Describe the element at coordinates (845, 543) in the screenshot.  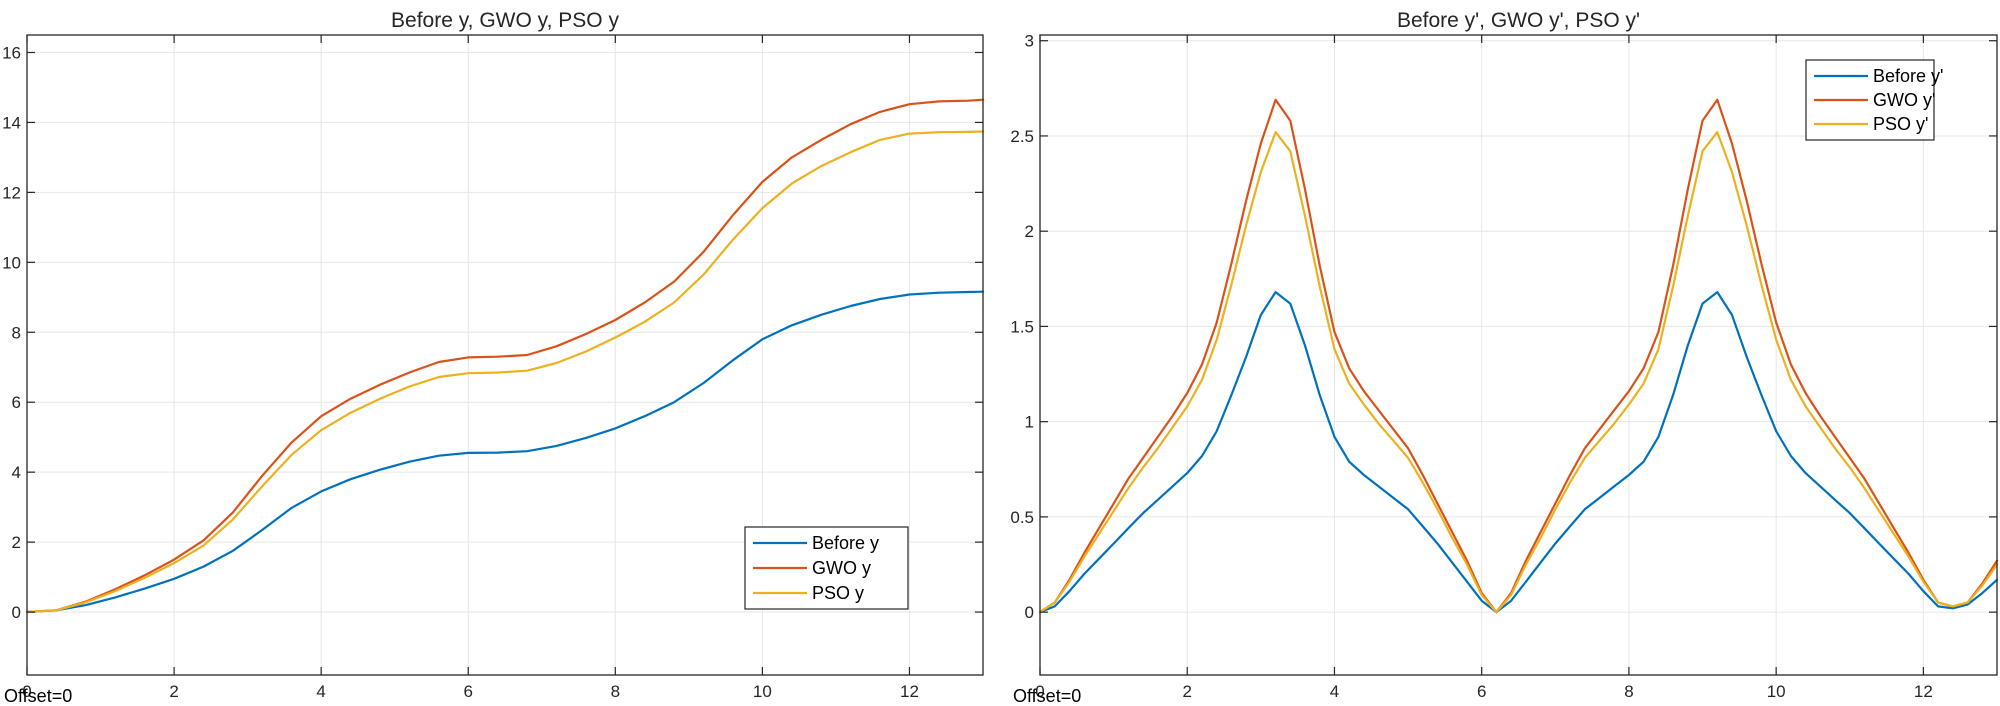
I see `legend-label-1: Before y` at that location.